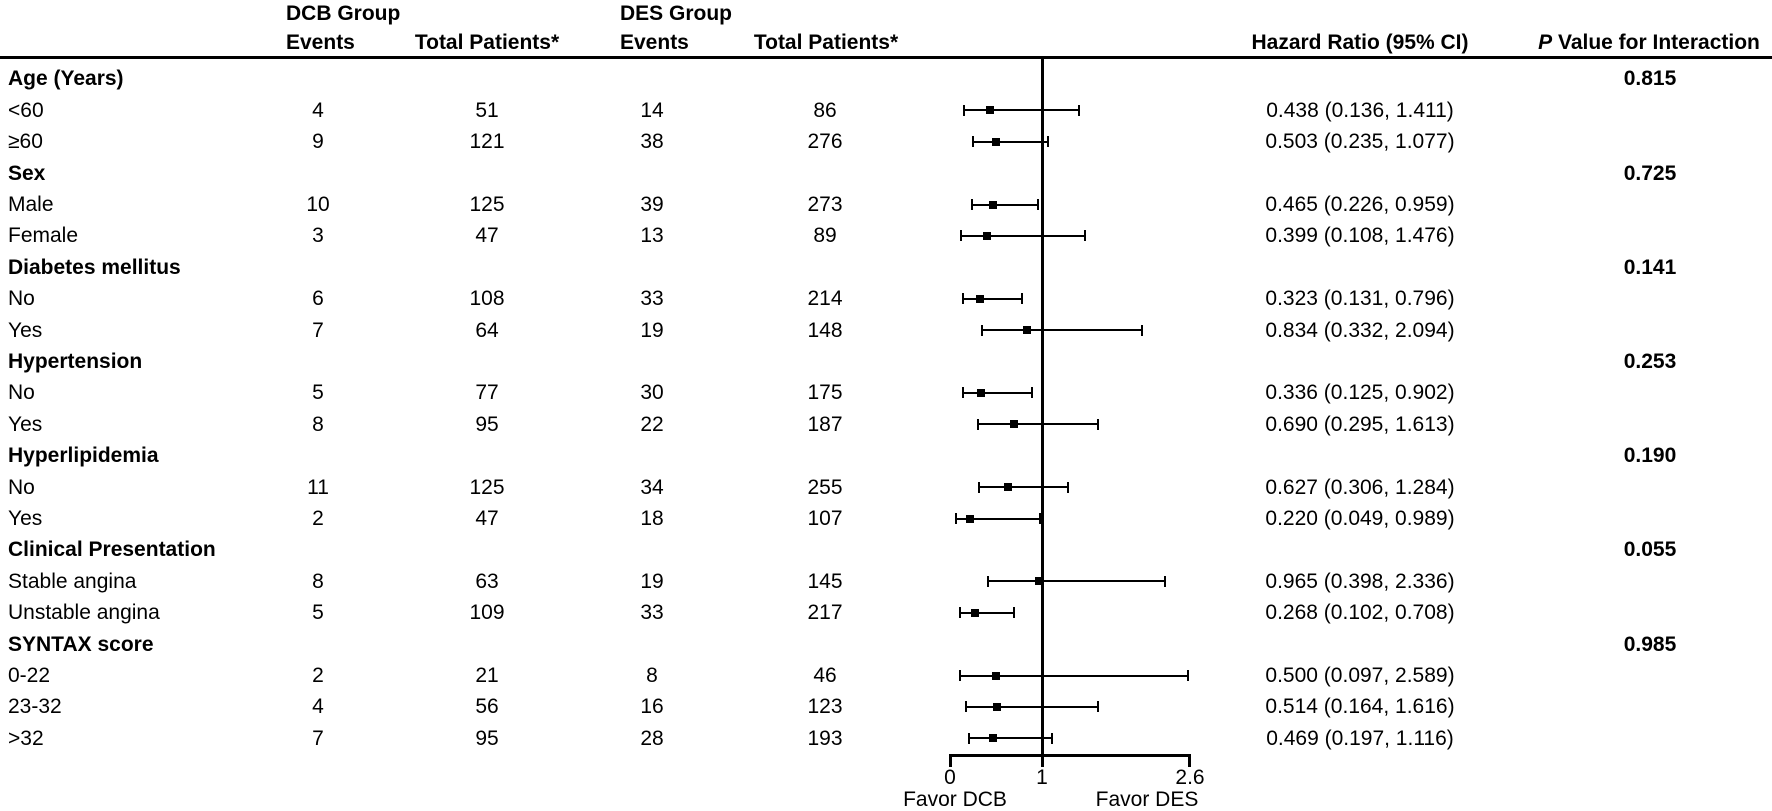 The image size is (1772, 811). What do you see at coordinates (66, 79) in the screenshot?
I see `row-label: Age (Years)` at bounding box center [66, 79].